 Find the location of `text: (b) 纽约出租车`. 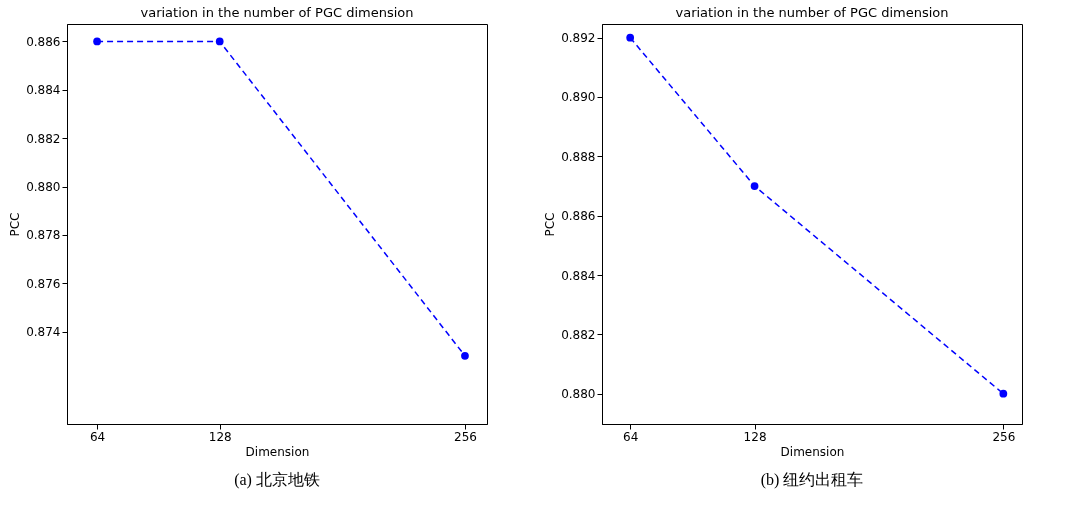

text: (b) 纽约出租车 is located at coordinates (812, 480).